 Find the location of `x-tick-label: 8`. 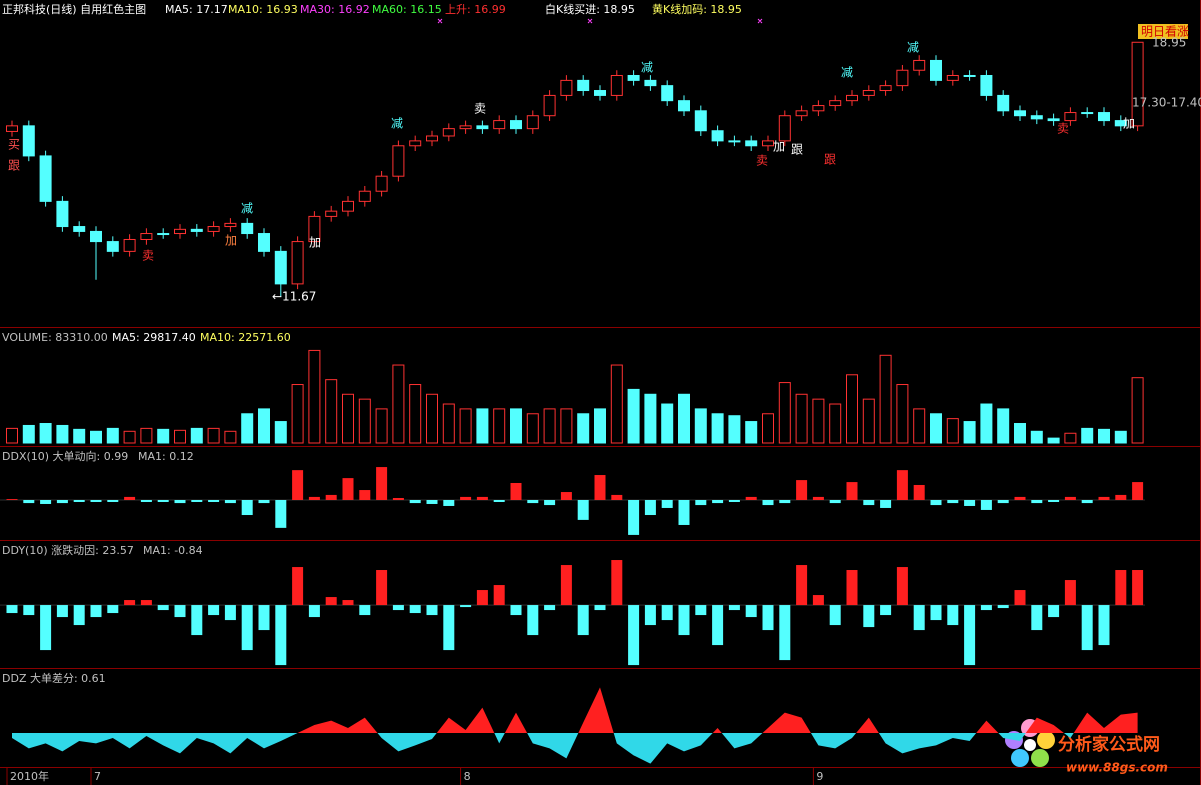

x-tick-label: 8 is located at coordinates (467, 776).